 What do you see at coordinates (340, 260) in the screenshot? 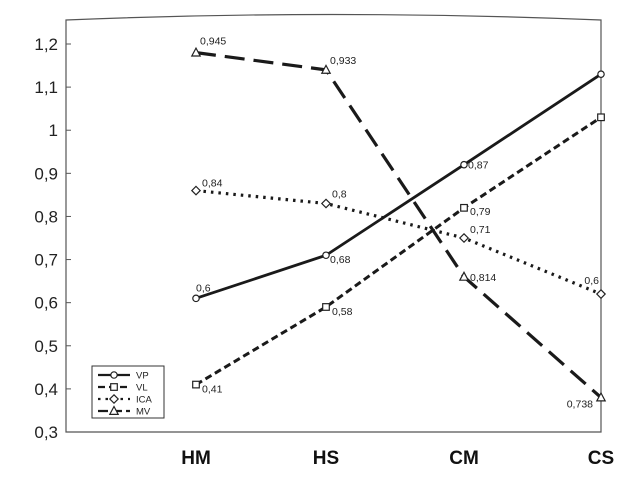
I see `data-label-vp: 0,68` at bounding box center [340, 260].